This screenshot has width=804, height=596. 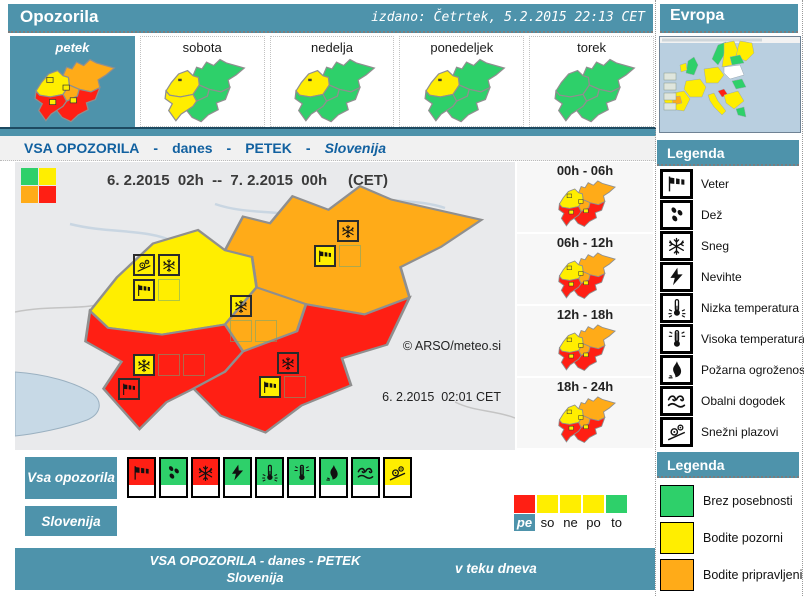 What do you see at coordinates (332, 47) in the screenshot?
I see `day-tab-label: nedelja` at bounding box center [332, 47].